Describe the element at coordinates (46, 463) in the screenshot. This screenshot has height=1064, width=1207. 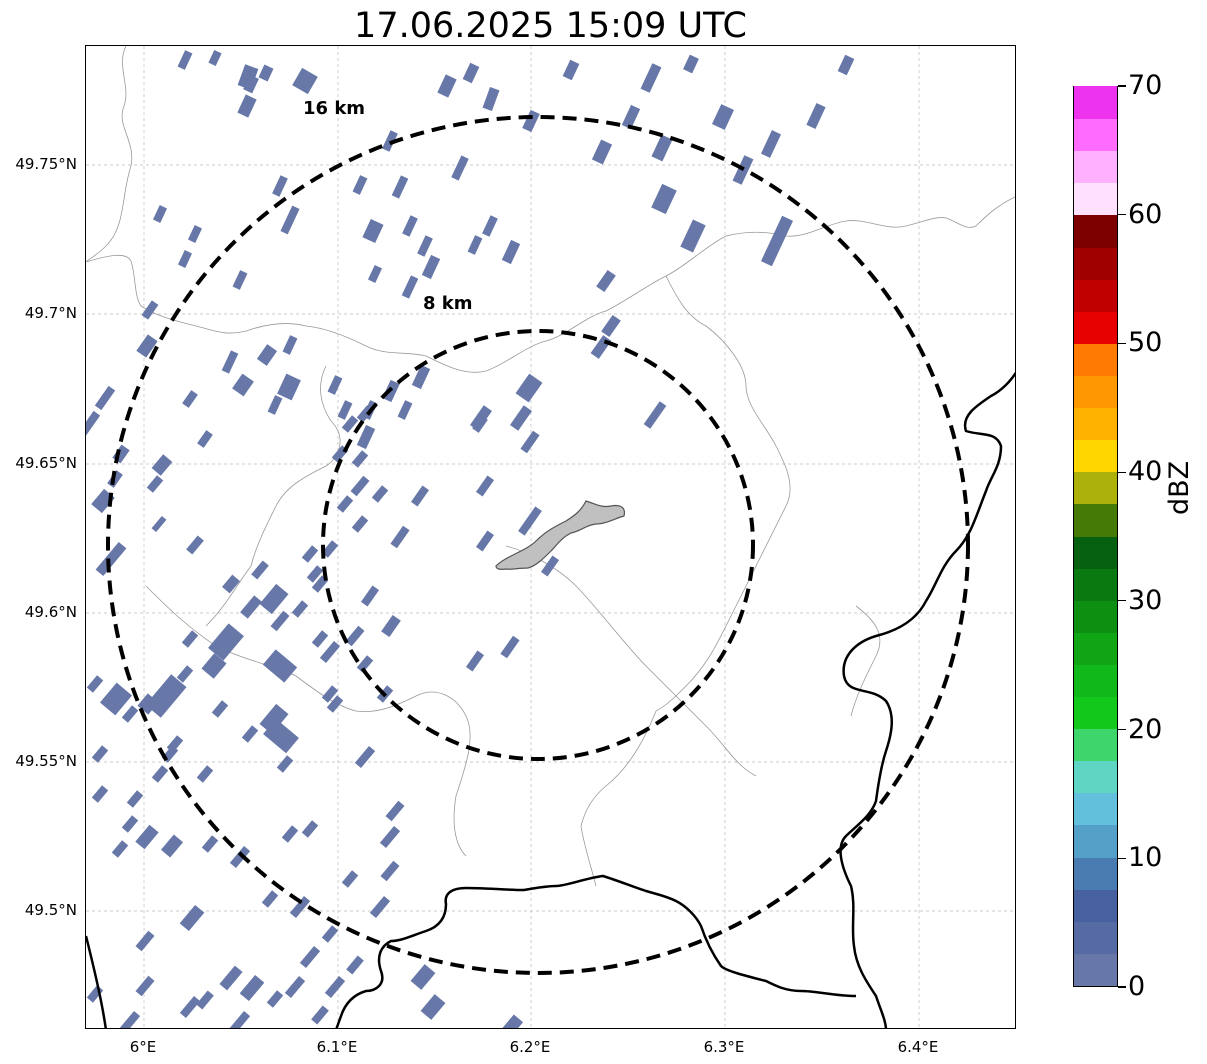
I see `lat-label: 49.65°N` at that location.